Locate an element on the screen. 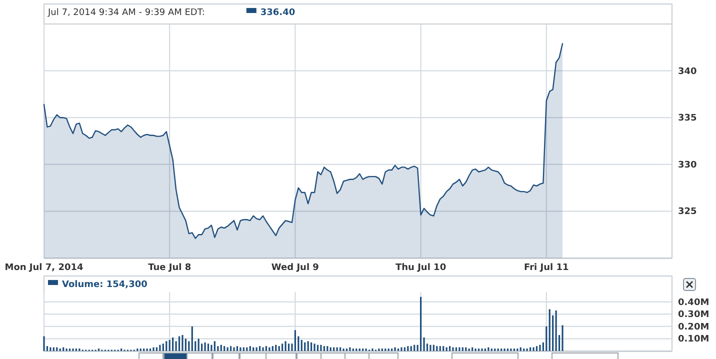 The image size is (716, 359). legend-title: Jul 7, 2014 9:34 AM - 9:39 AM EDT: is located at coordinates (126, 13).